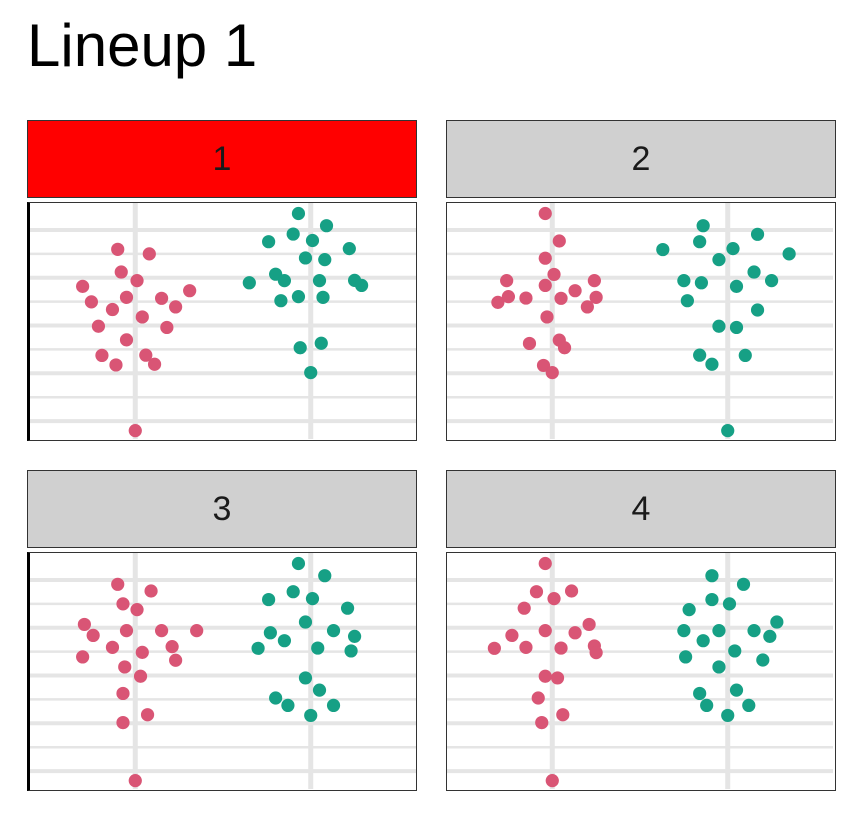 The image size is (864, 820). I want to click on facet-label: 3, so click(222, 508).